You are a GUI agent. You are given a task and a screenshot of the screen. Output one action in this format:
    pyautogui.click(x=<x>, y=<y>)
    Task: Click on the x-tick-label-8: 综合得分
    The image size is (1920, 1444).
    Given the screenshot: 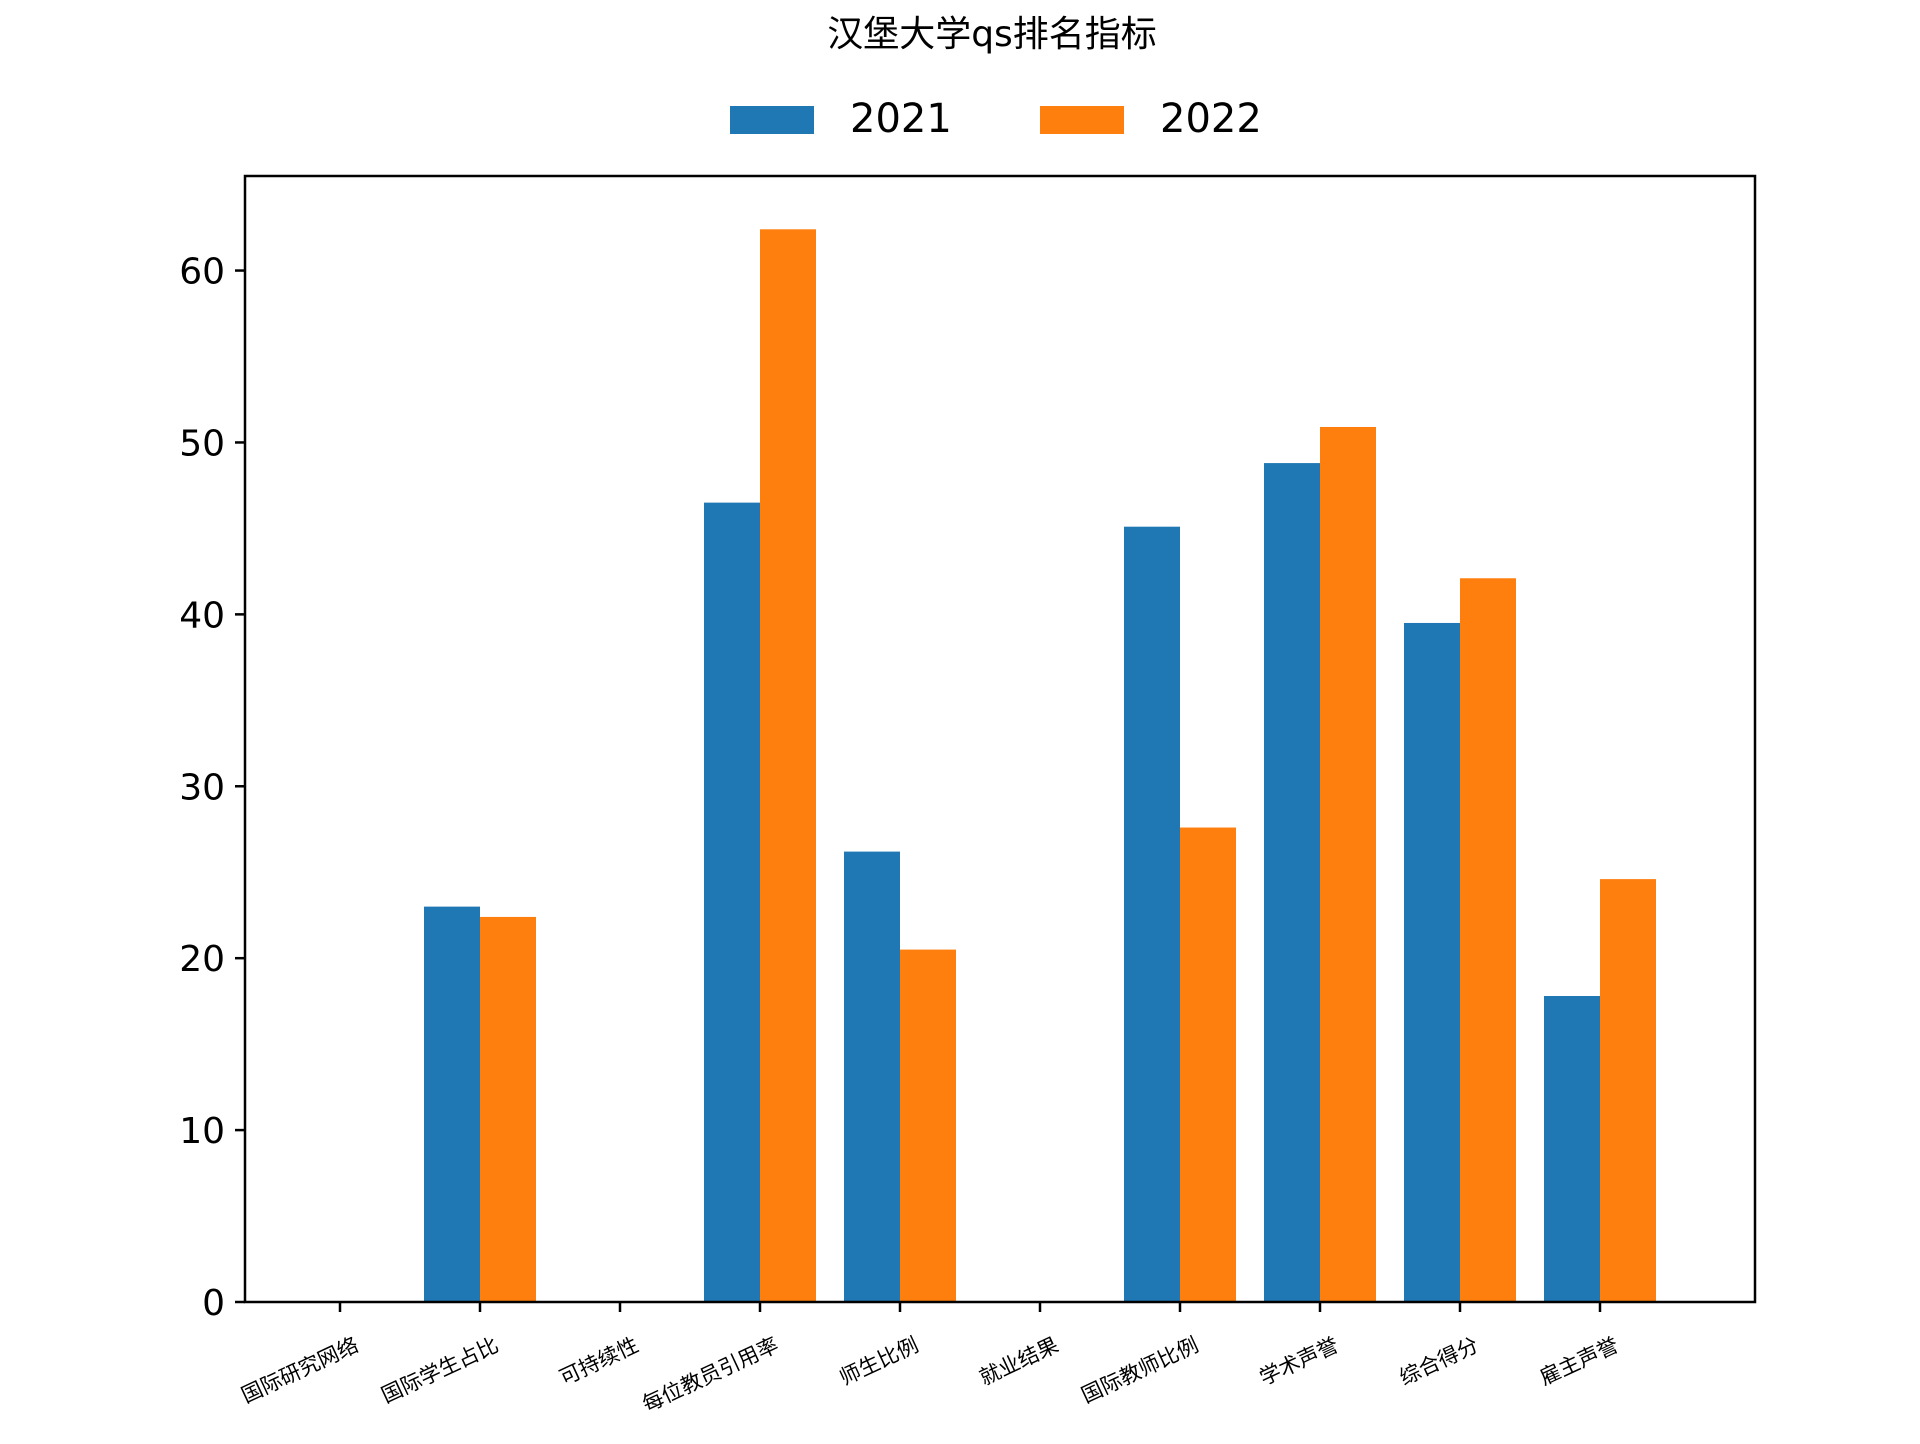 What is the action you would take?
    pyautogui.click(x=1439, y=1361)
    